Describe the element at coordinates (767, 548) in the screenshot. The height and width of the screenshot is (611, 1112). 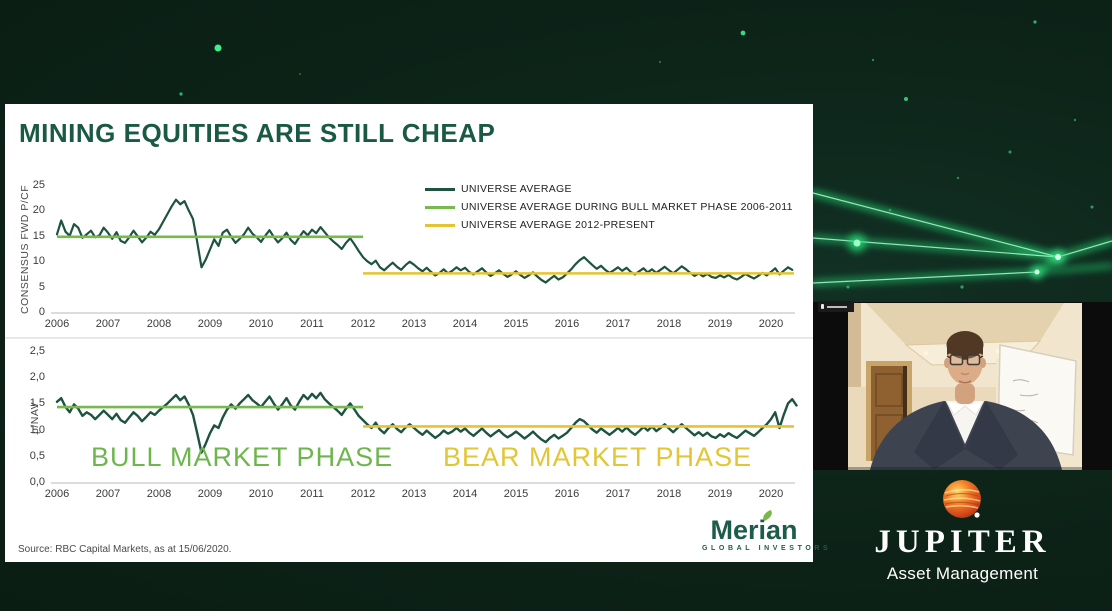
I see `merian-tagline: GLOBAL INVESTORS` at that location.